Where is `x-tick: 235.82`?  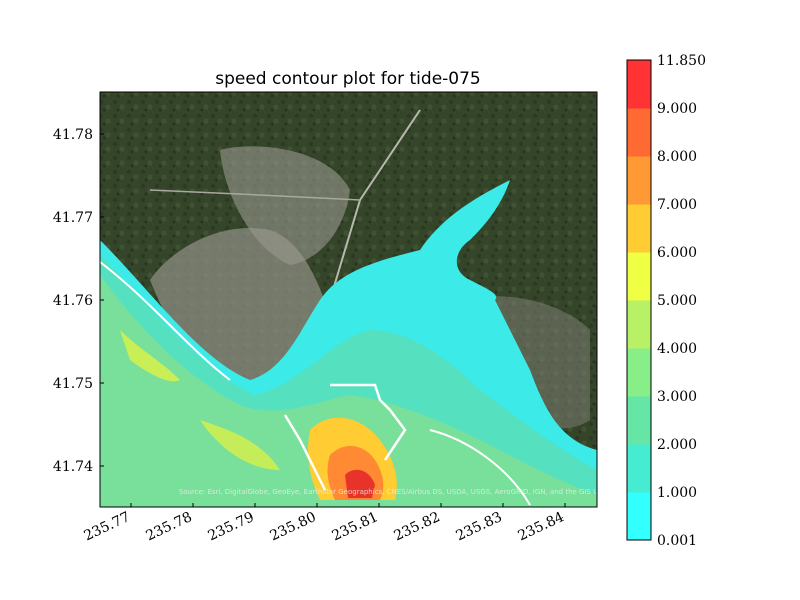
x-tick: 235.82 is located at coordinates (417, 523).